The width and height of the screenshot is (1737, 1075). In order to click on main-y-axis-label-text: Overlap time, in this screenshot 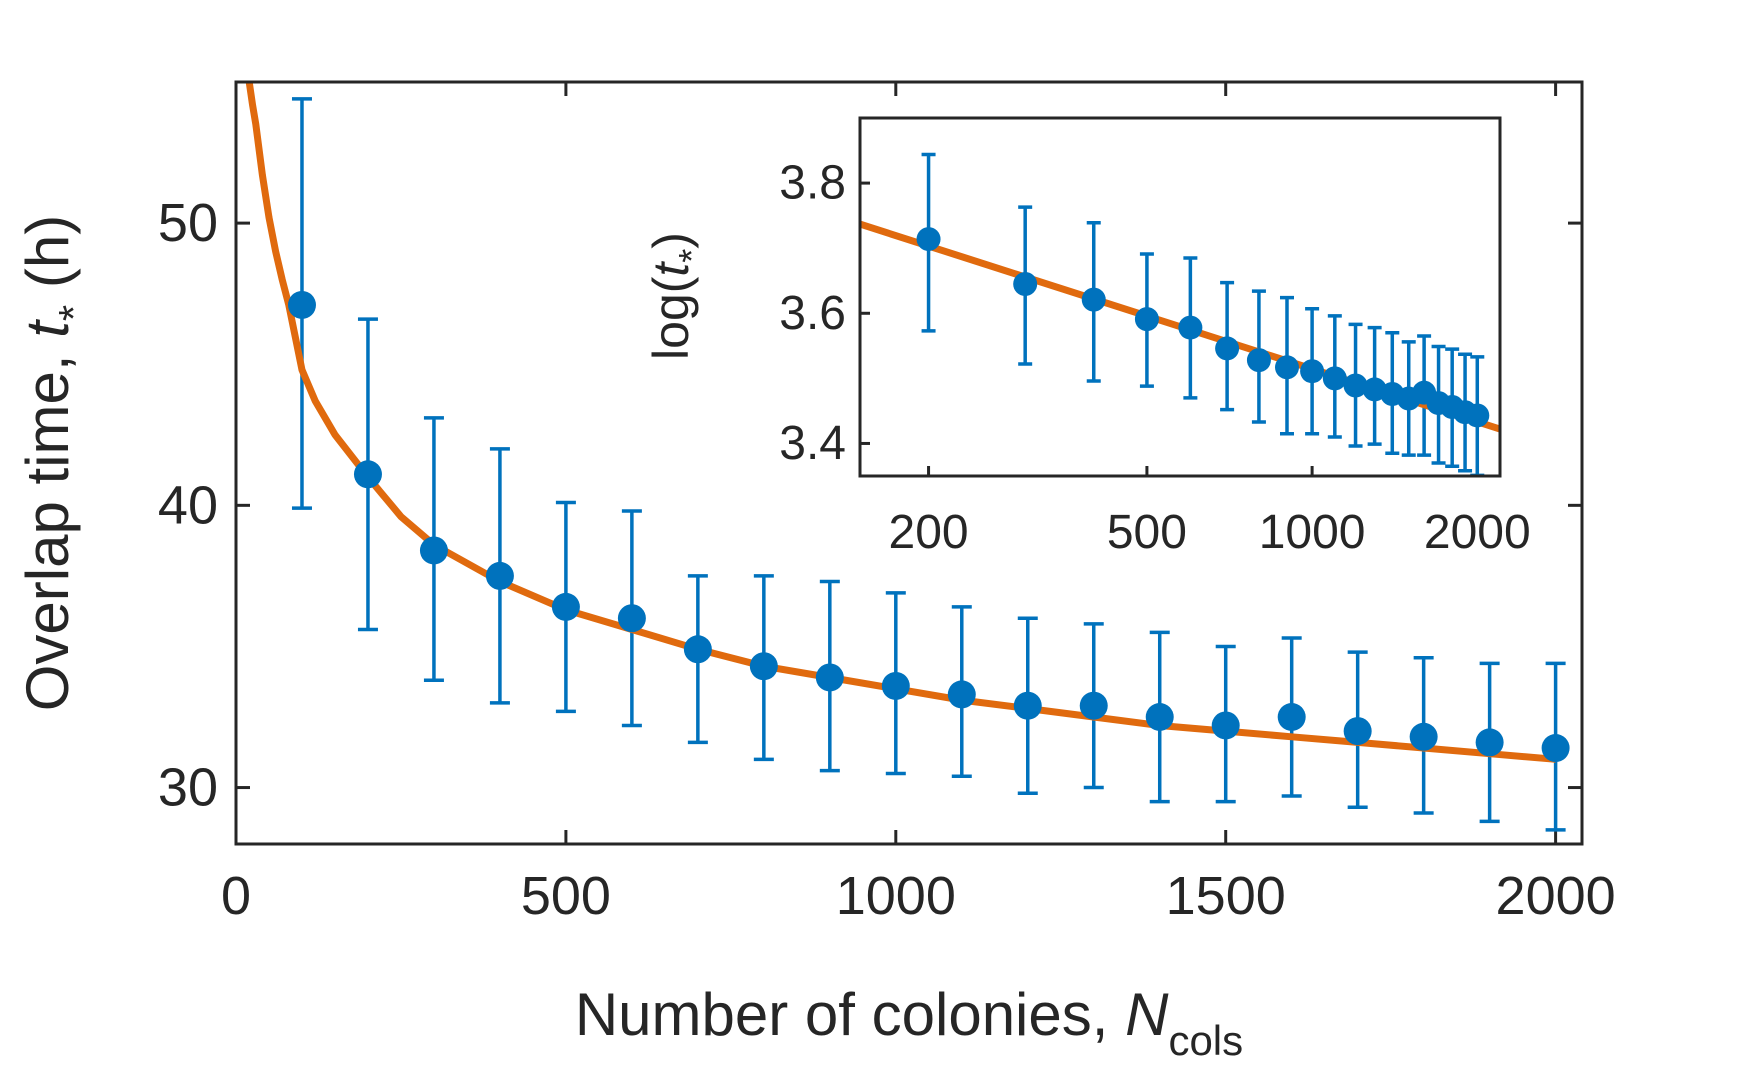, I will do `click(47, 524)`.